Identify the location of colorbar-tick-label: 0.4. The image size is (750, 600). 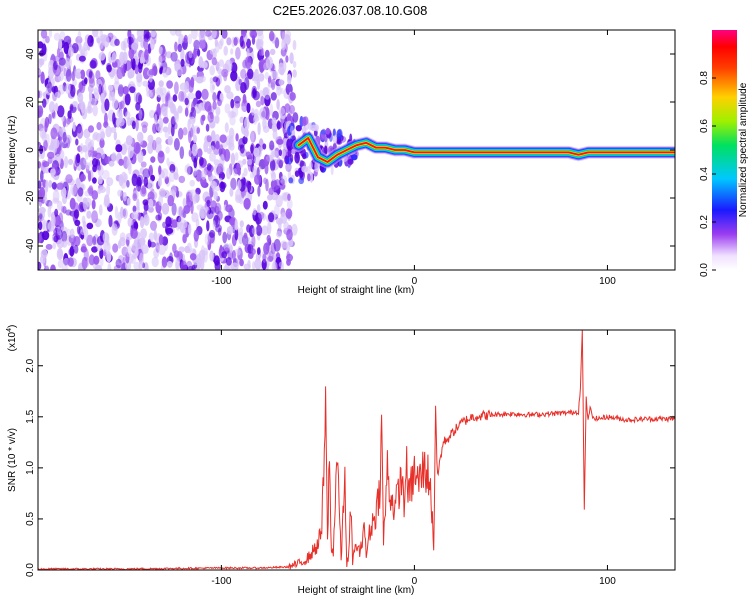
(704, 174).